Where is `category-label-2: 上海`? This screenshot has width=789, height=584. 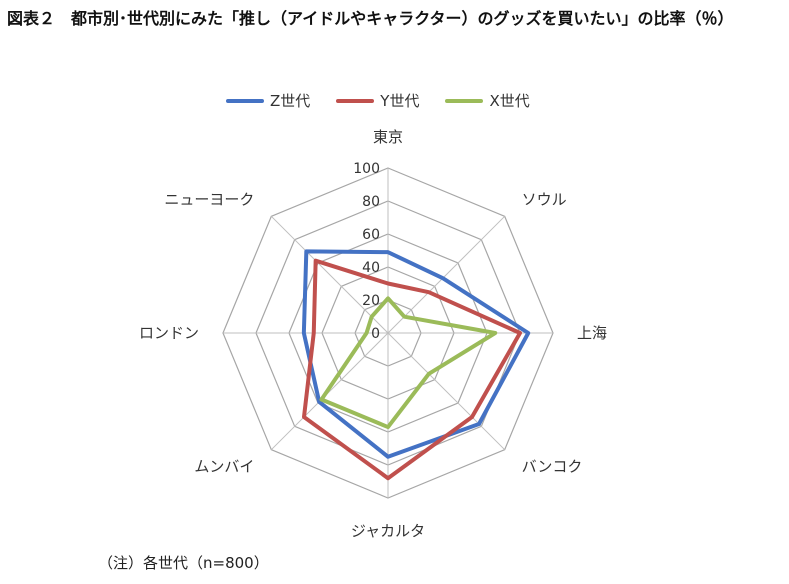 category-label-2: 上海 is located at coordinates (592, 333).